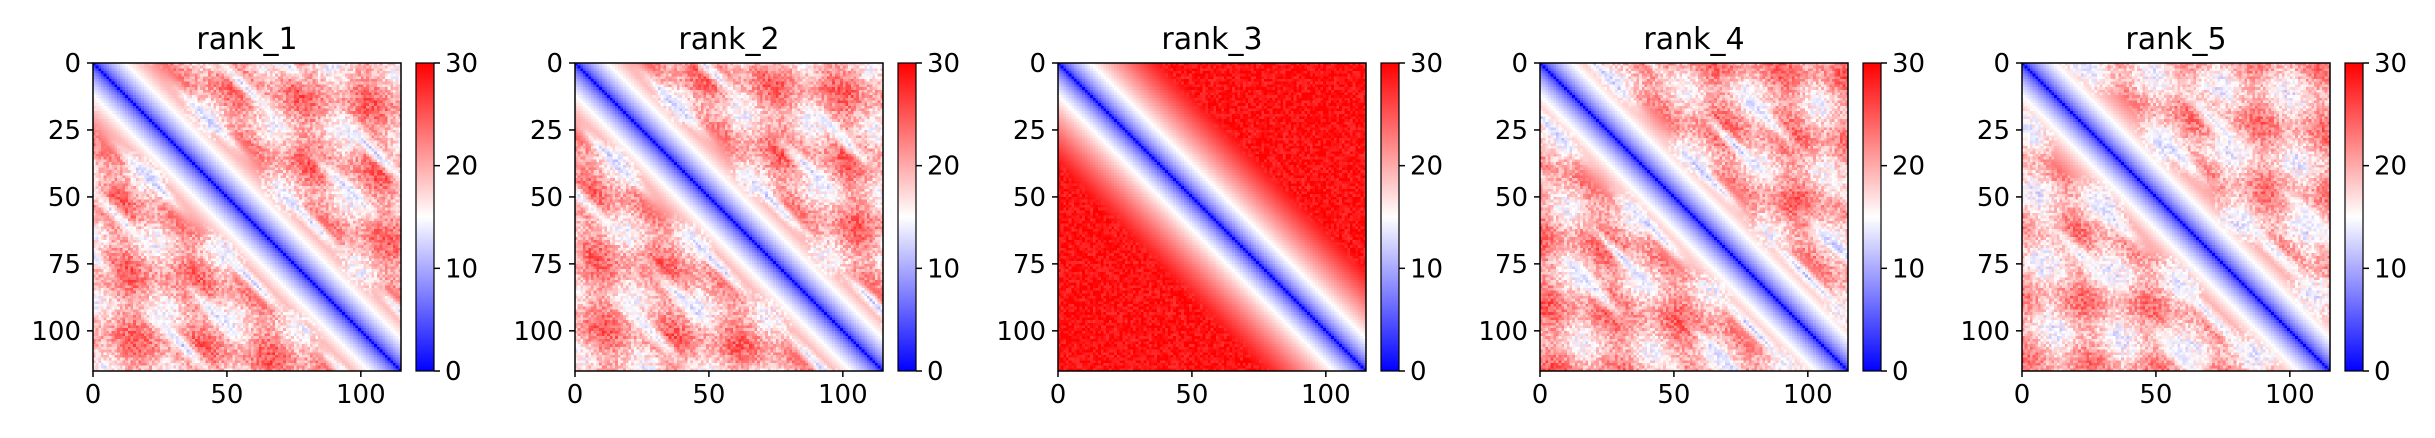 The height and width of the screenshot is (438, 2435). I want to click on panel-title: rank_1, so click(246, 39).